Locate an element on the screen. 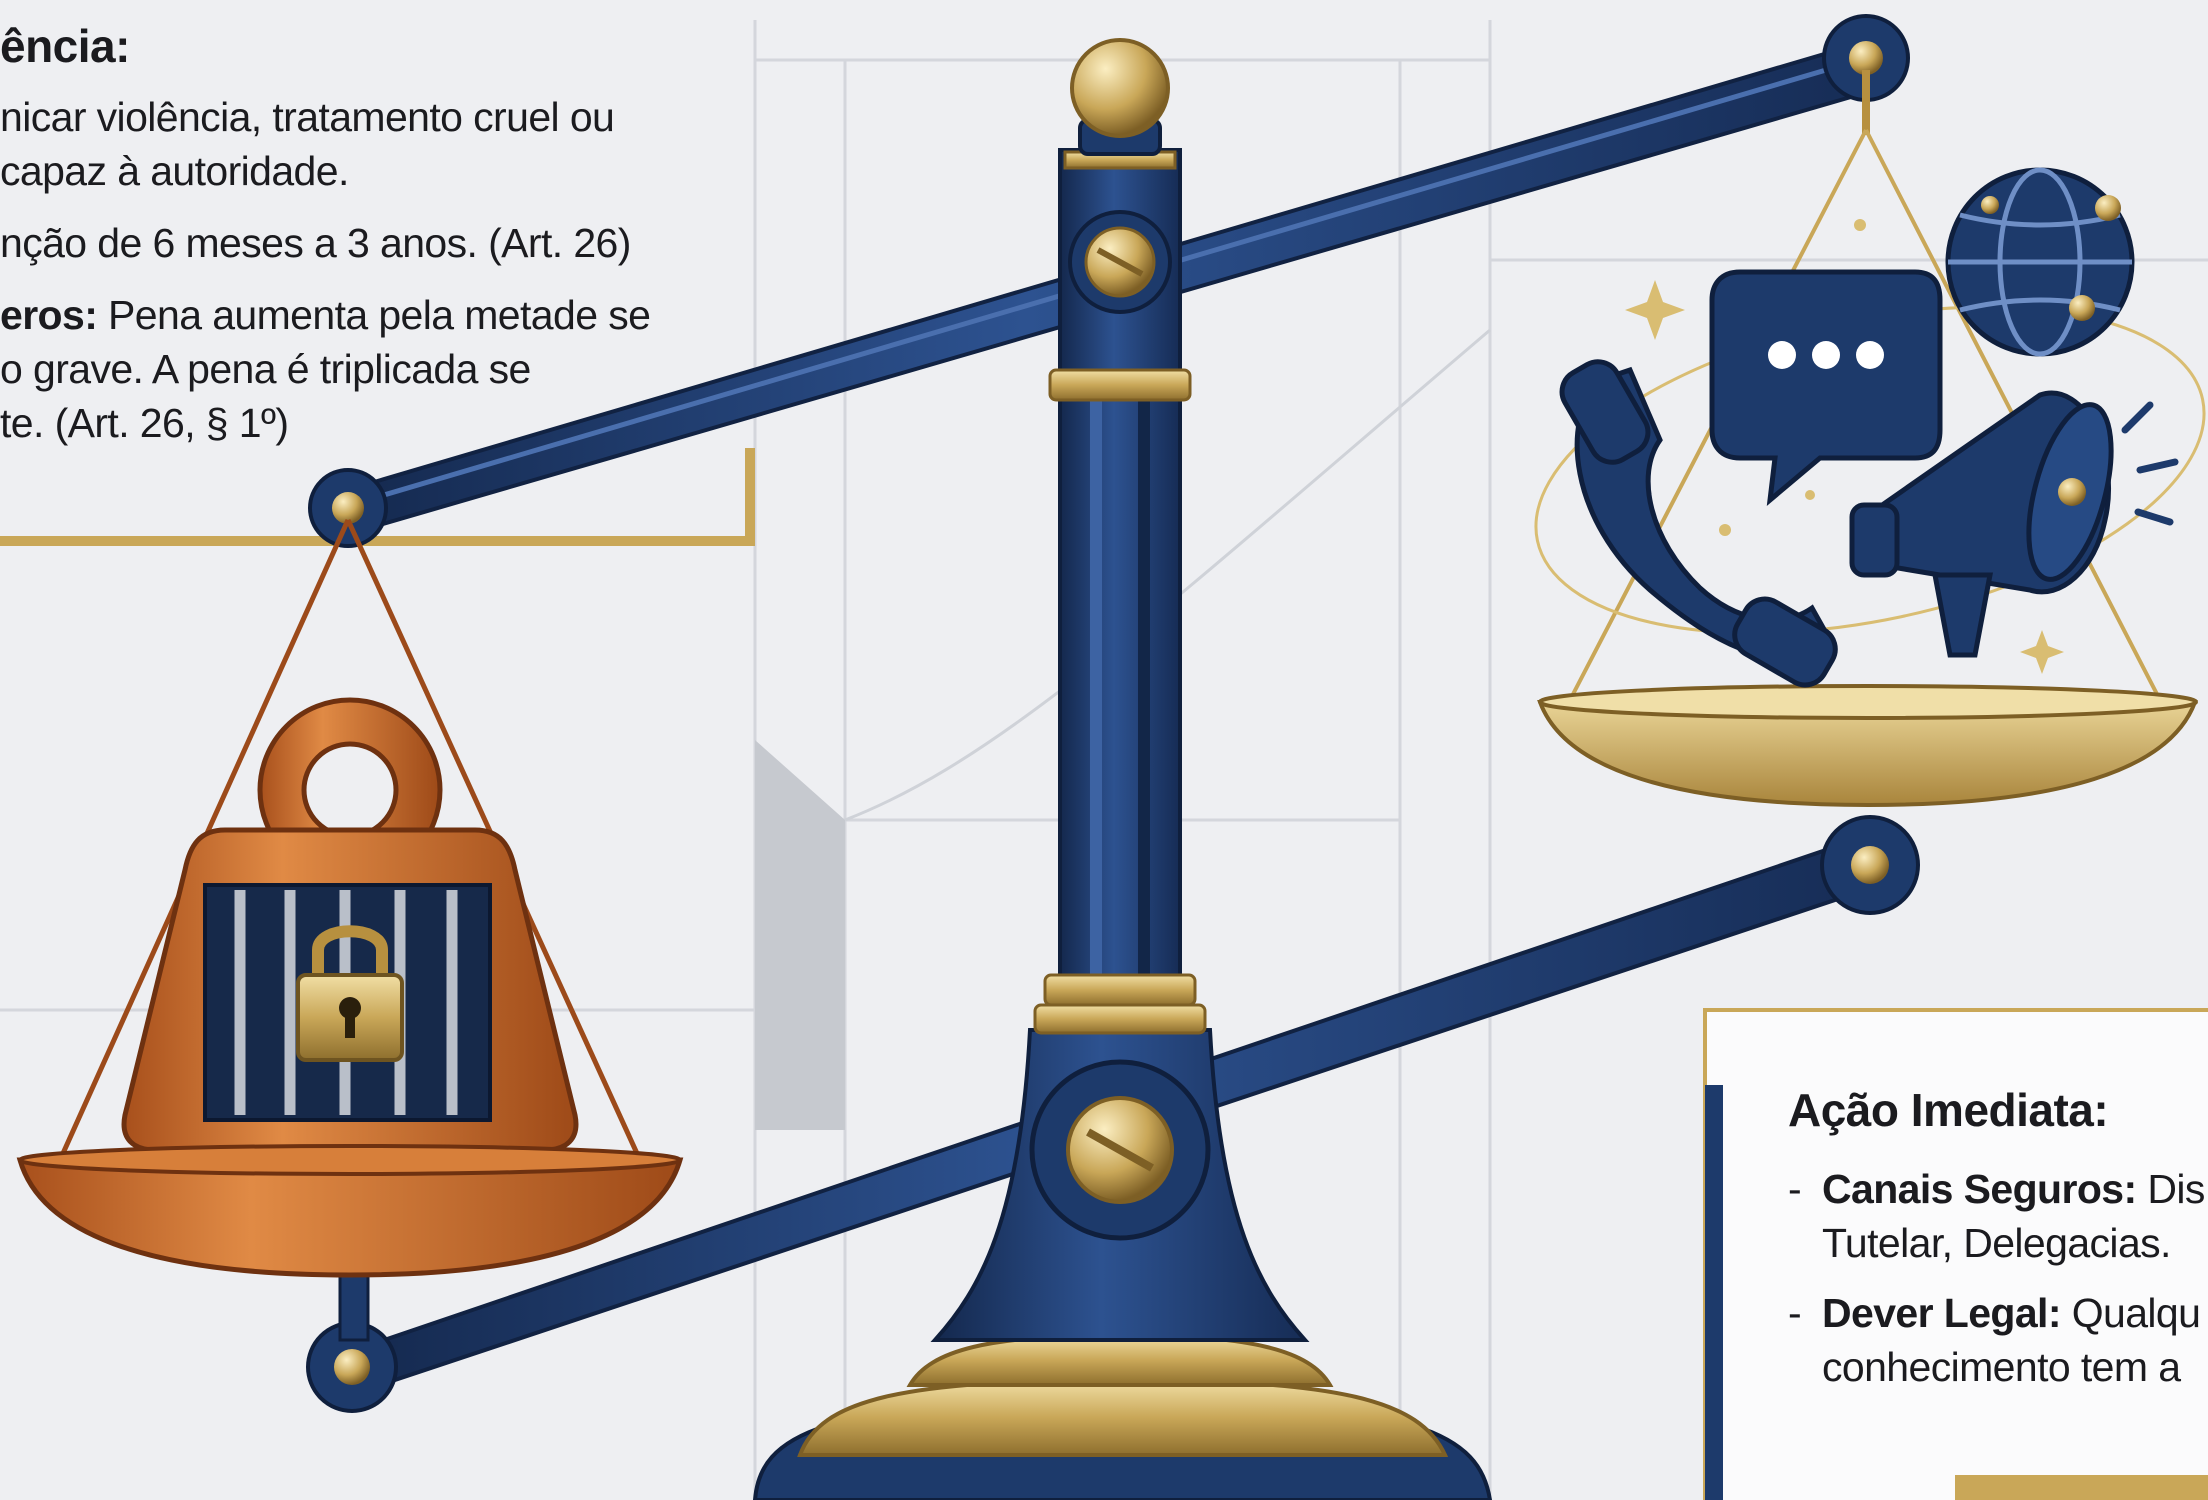 This screenshot has height=1500, width=2208. aggravating-label: eros: is located at coordinates (49, 315).